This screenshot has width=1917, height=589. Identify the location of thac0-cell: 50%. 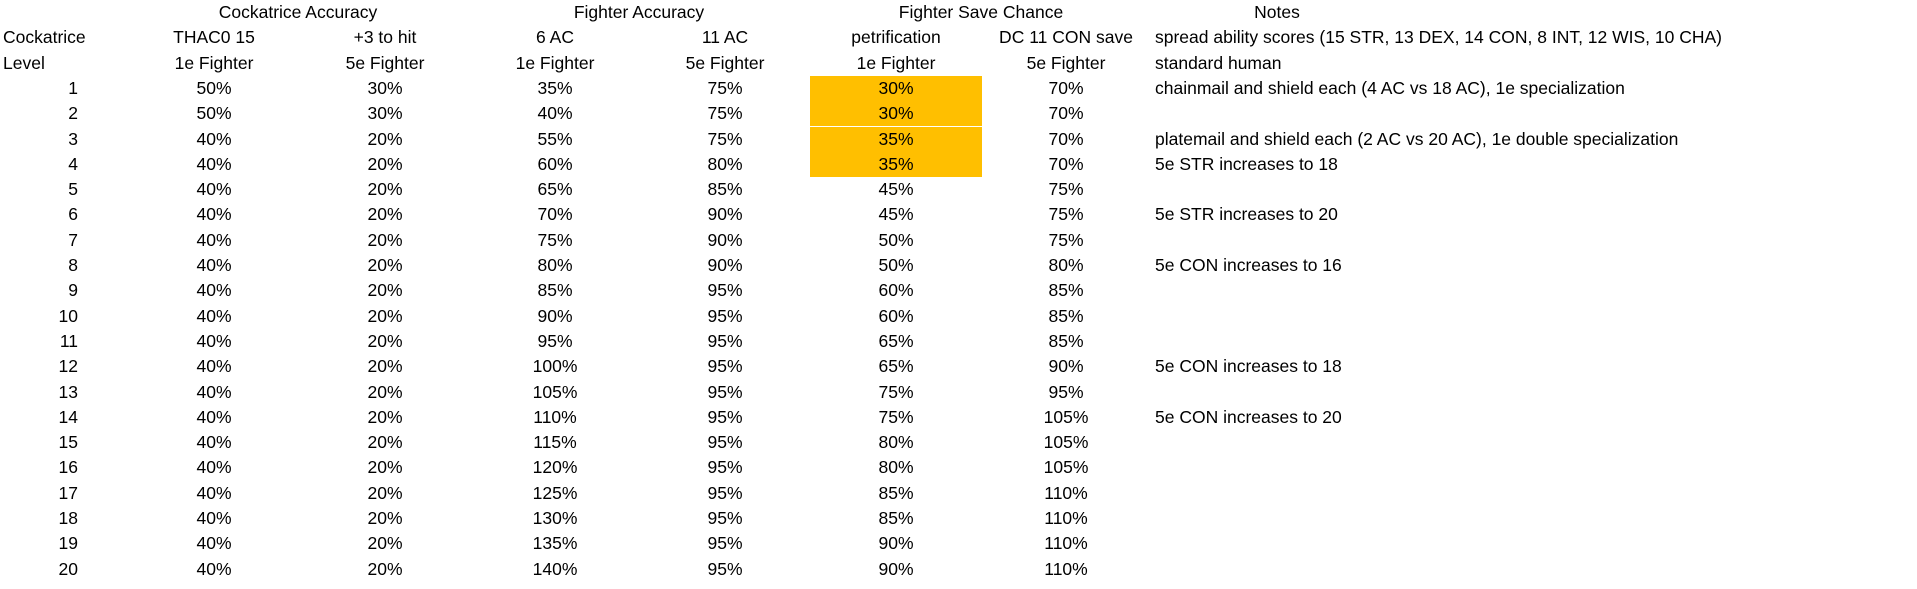
(214, 113).